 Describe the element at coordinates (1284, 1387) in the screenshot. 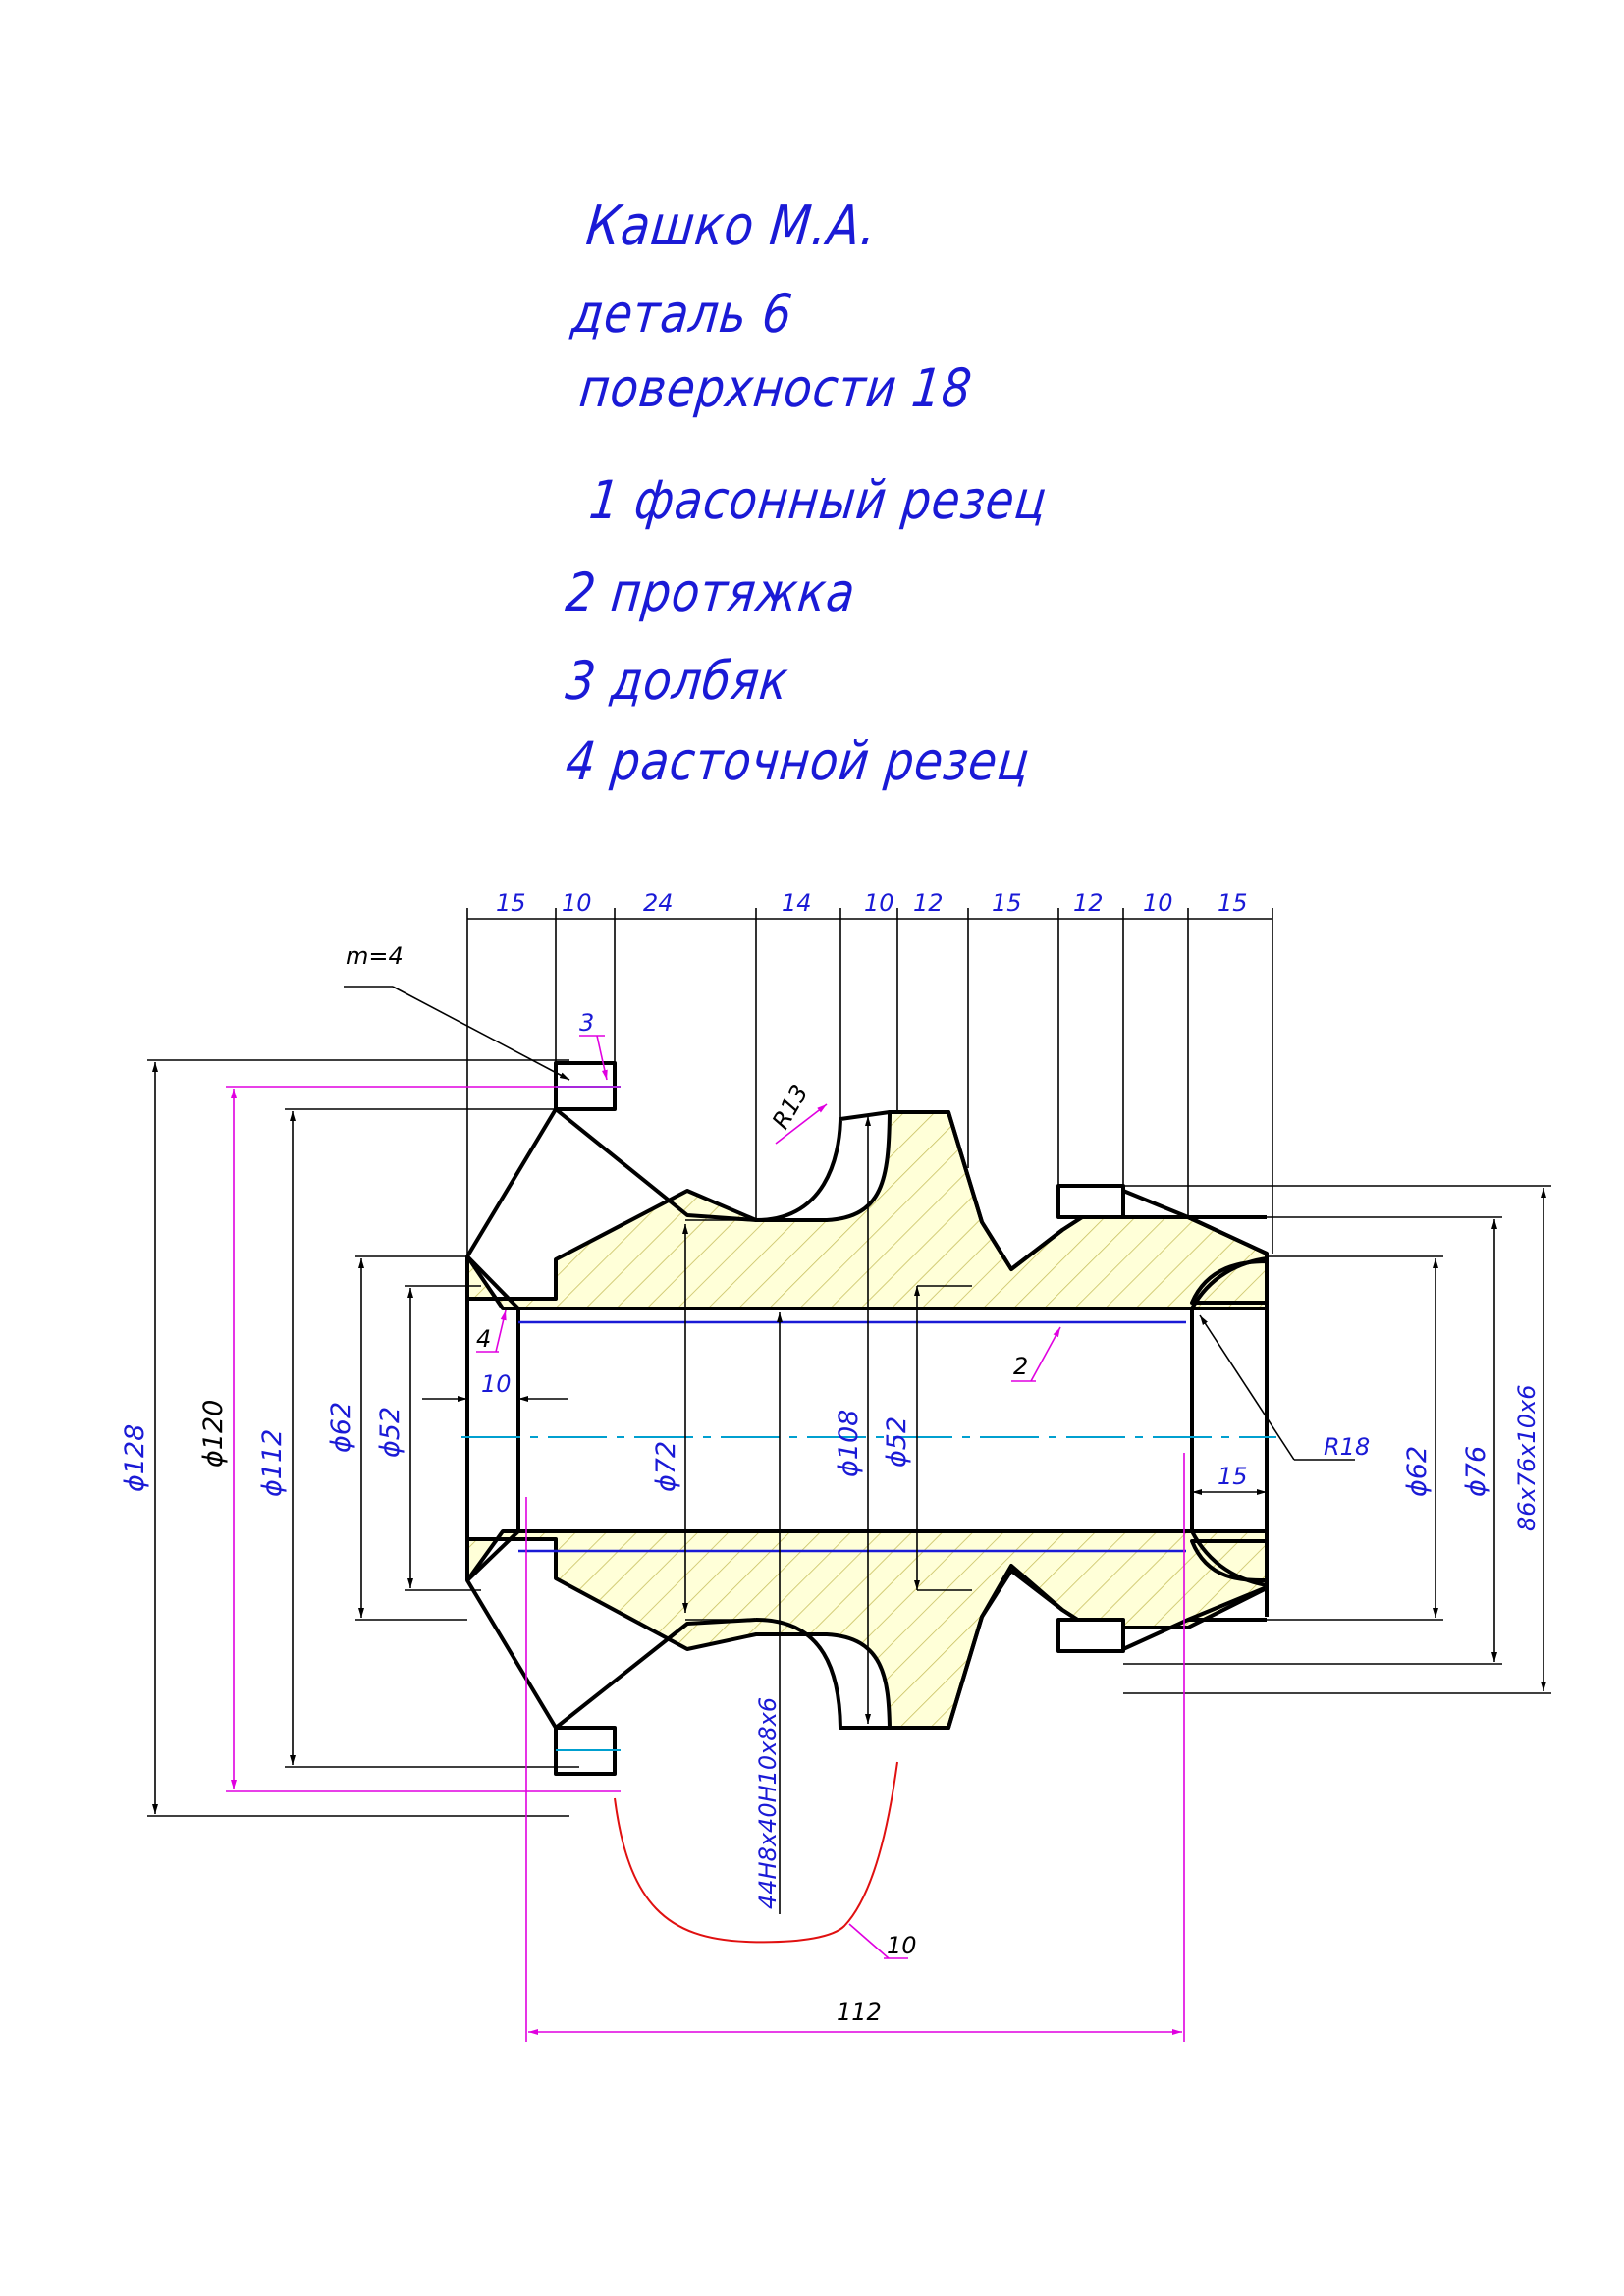

I see `radius-r18: R18` at that location.